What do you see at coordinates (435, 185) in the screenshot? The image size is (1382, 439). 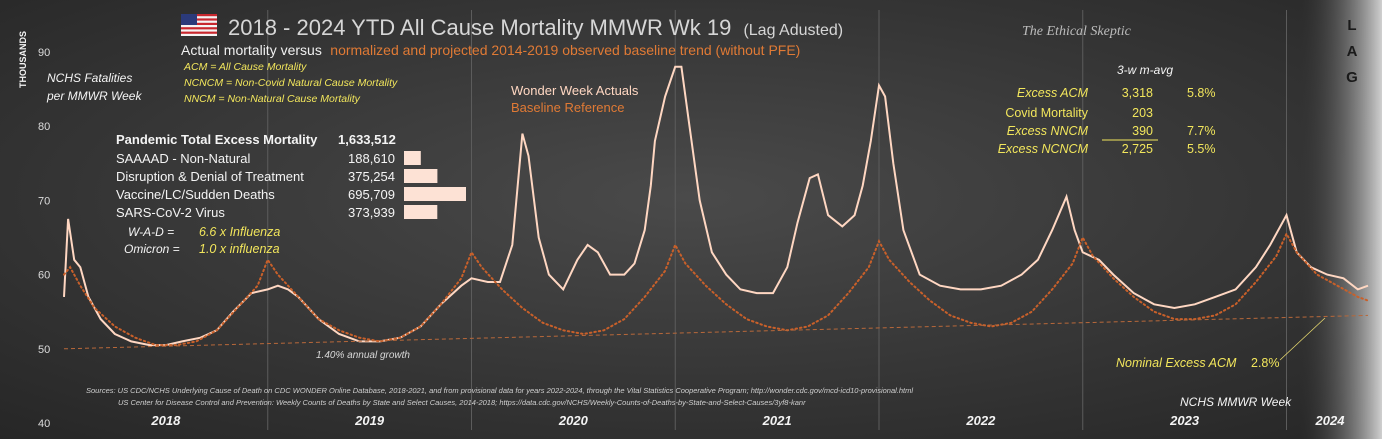 I see `excess-bars` at bounding box center [435, 185].